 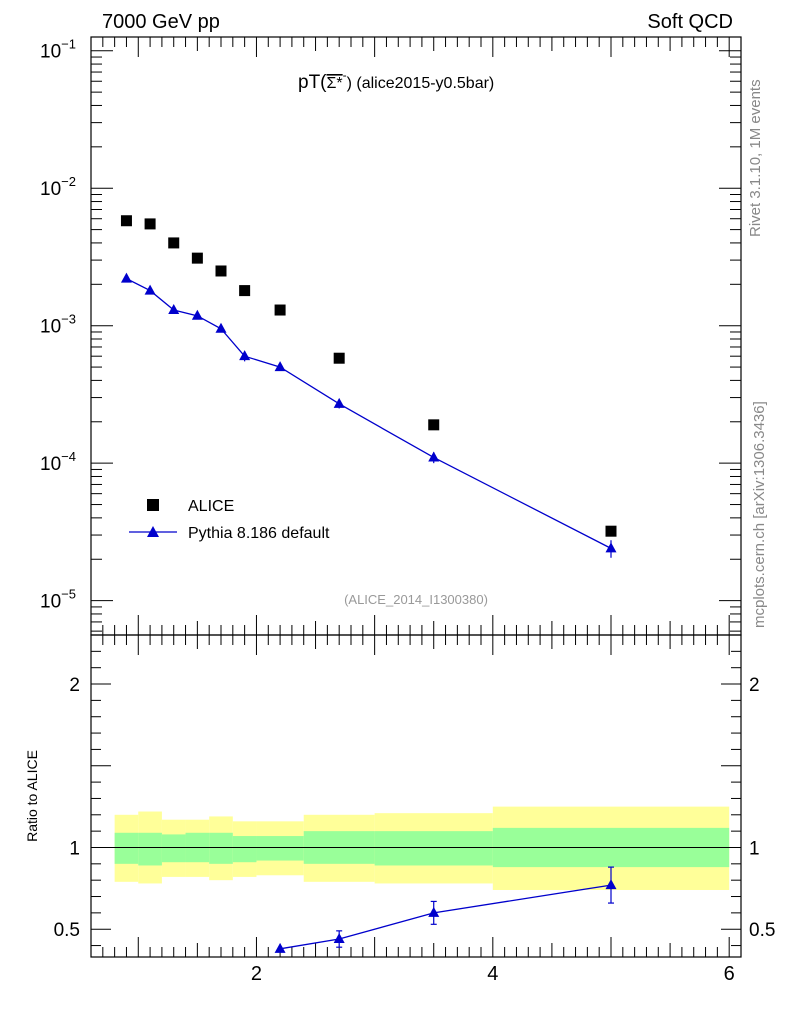 What do you see at coordinates (211, 506) in the screenshot?
I see `legend-data-label: ALICE` at bounding box center [211, 506].